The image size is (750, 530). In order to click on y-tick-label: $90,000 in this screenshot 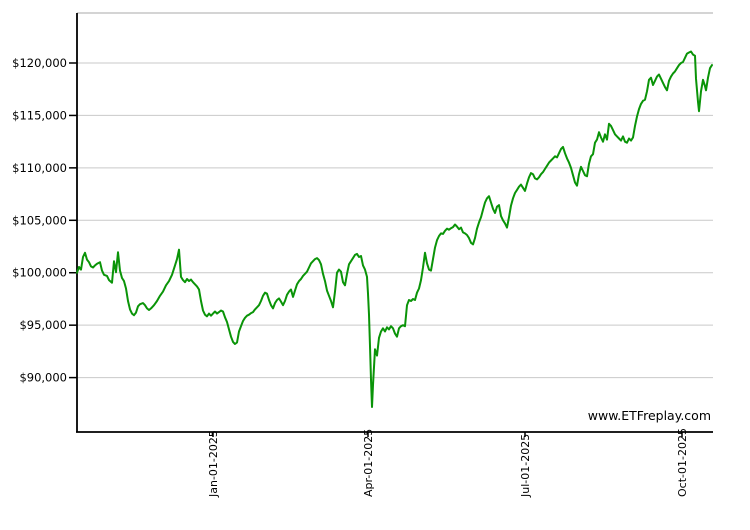, I will do `click(43, 378)`.